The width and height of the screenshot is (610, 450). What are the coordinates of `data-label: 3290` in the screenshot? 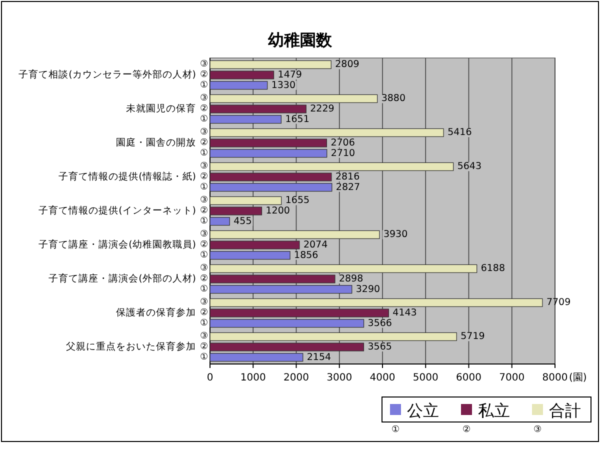 It's located at (368, 289).